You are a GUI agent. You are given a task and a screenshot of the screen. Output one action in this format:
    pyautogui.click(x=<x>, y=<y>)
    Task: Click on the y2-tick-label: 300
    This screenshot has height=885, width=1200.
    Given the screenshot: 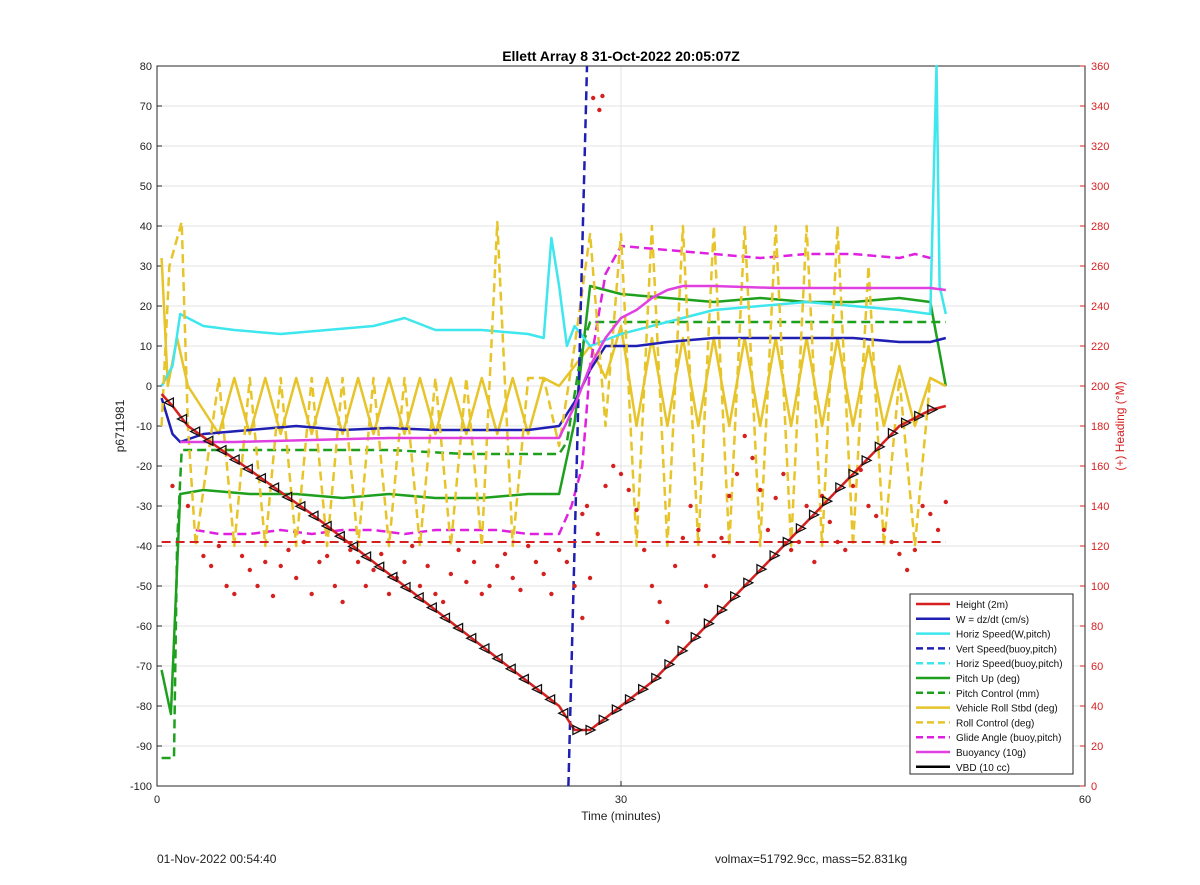 What is the action you would take?
    pyautogui.click(x=1100, y=187)
    